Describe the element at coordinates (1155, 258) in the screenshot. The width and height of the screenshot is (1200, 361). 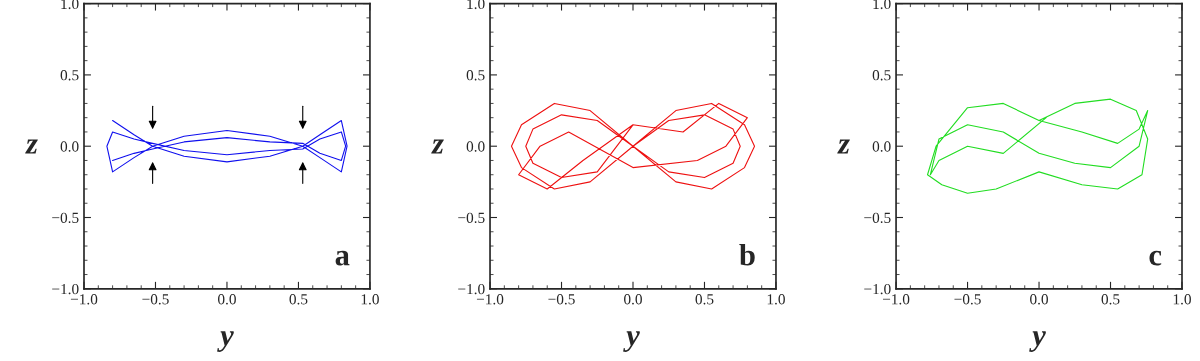
I see `annotation: c` at that location.